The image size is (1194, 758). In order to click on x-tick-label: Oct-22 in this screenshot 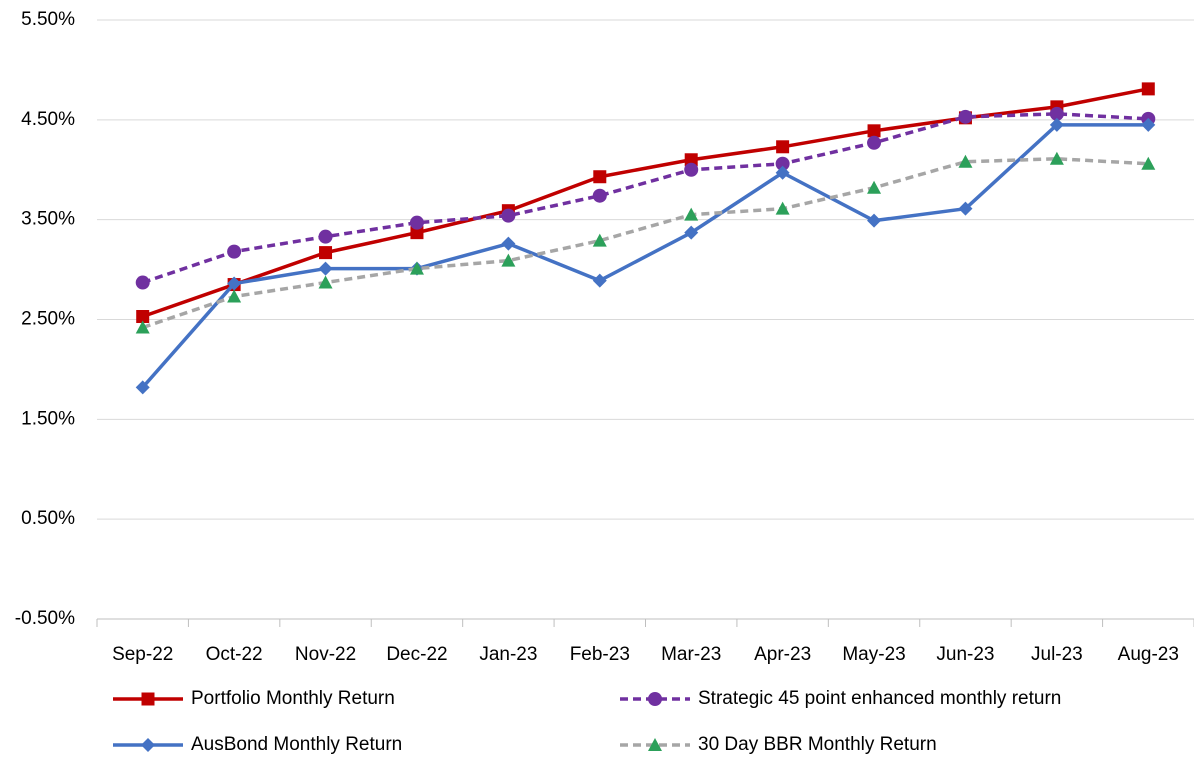, I will do `click(234, 654)`.